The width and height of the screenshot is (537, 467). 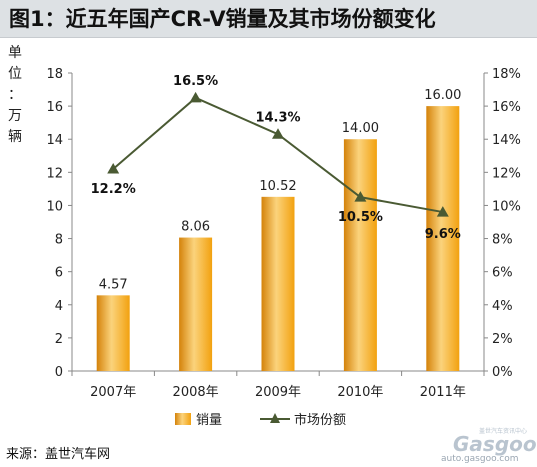 I want to click on watermark-logo: 盖世汽车资讯中心 Gasgoo auto.gasgoo.com, so click(x=486, y=445).